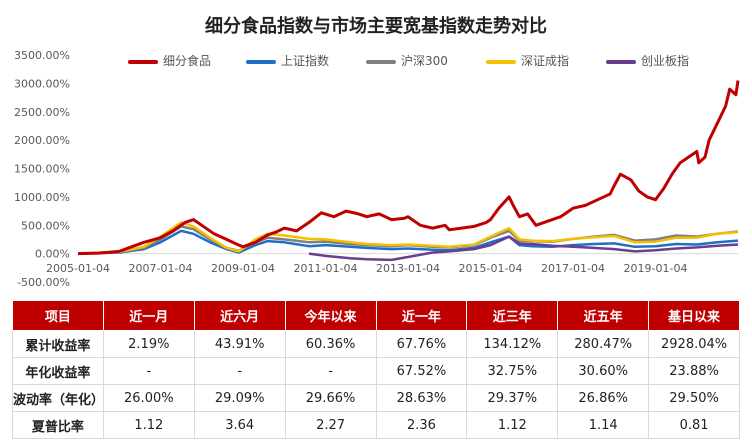  I want to click on y-tick-label: 3500.00%, so click(42, 55).